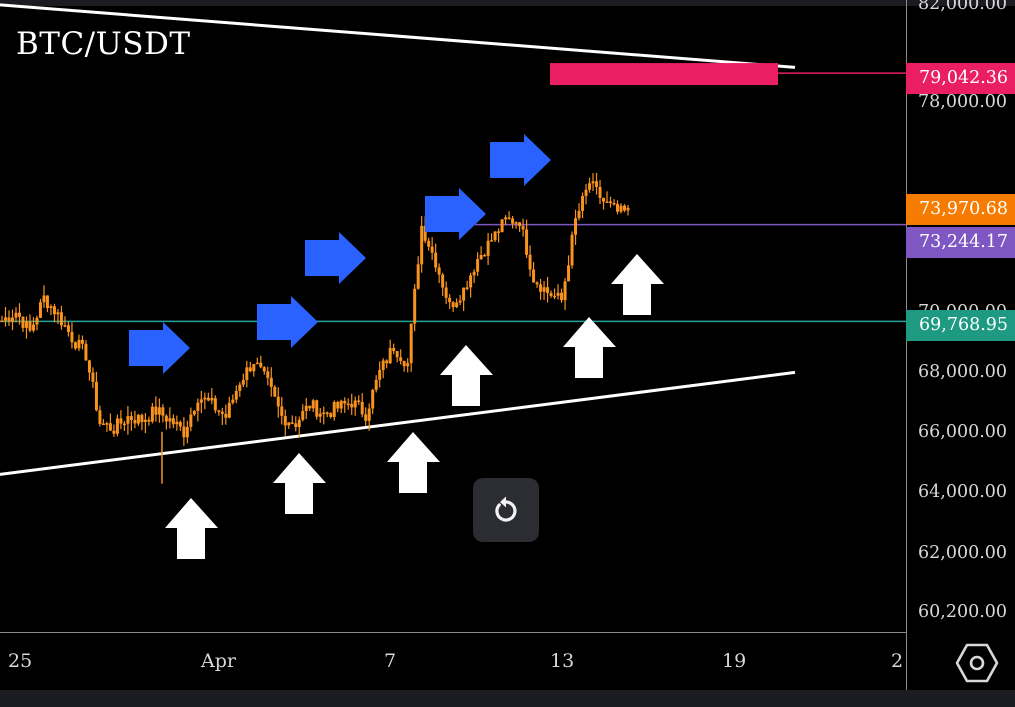  I want to click on chart-settings-button, so click(977, 663).